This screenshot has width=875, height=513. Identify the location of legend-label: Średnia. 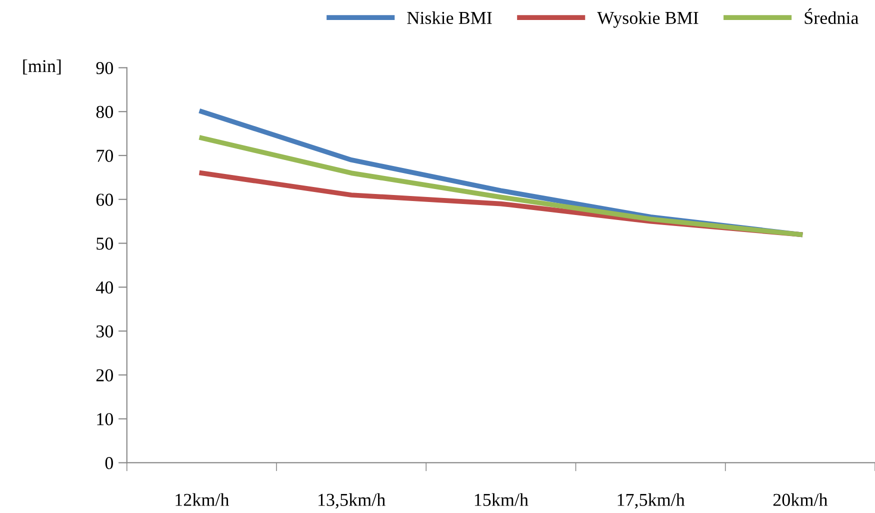
(831, 16).